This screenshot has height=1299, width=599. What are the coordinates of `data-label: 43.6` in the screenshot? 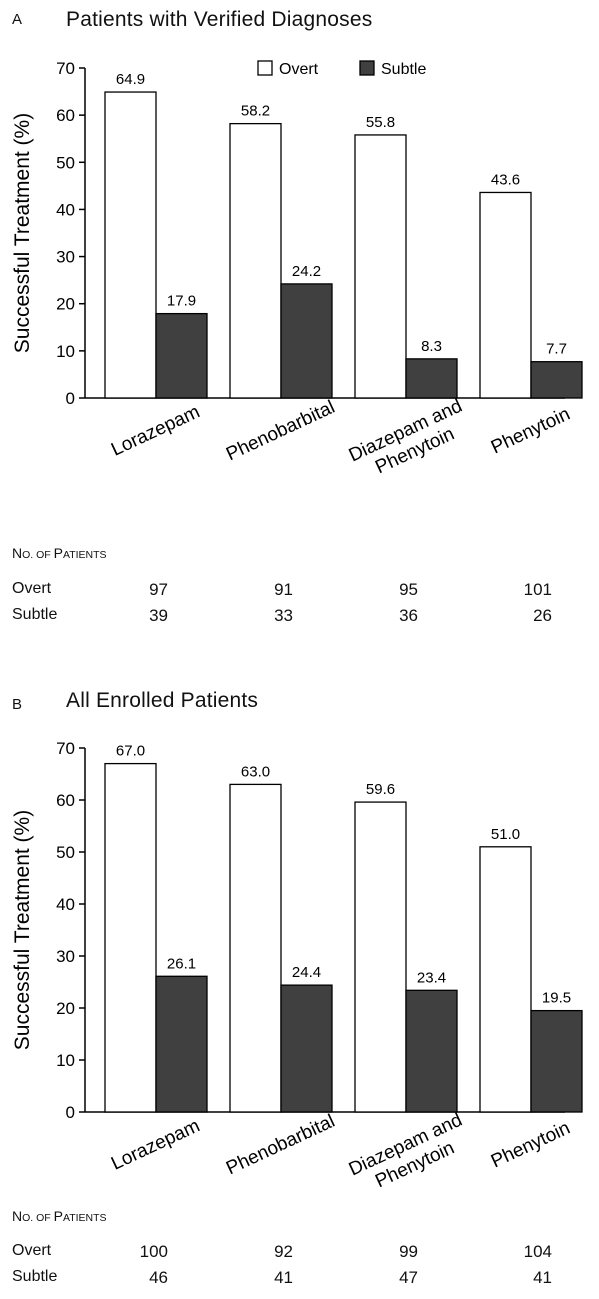 It's located at (505, 179).